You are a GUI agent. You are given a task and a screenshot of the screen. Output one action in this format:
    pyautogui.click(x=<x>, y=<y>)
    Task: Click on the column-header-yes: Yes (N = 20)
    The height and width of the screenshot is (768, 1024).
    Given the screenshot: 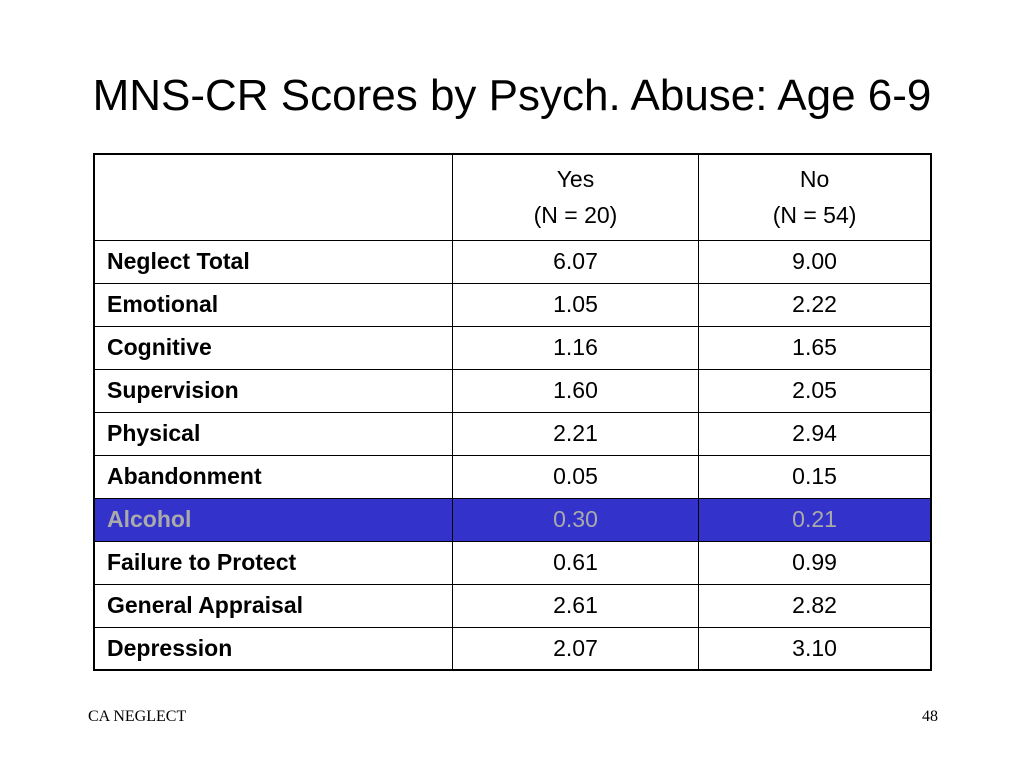 What is the action you would take?
    pyautogui.click(x=575, y=197)
    